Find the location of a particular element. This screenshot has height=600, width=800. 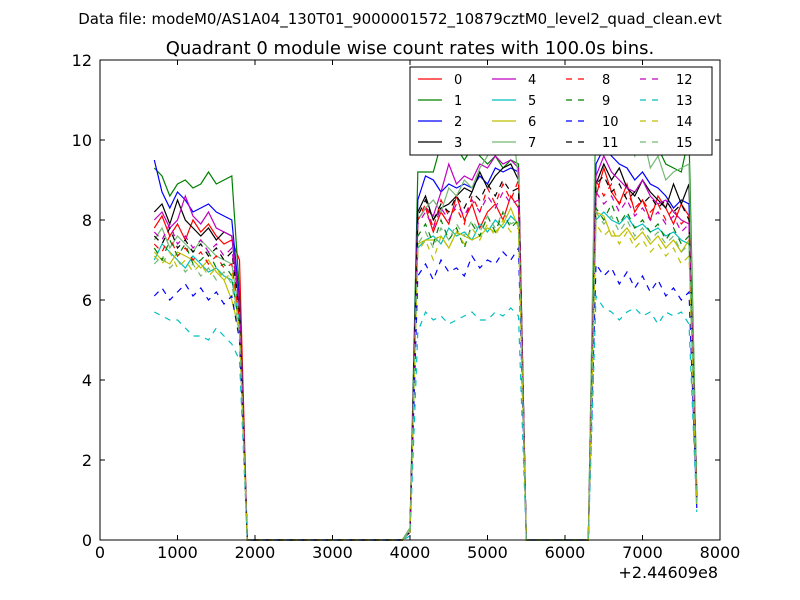

legend-label-14: 14 is located at coordinates (684, 122).